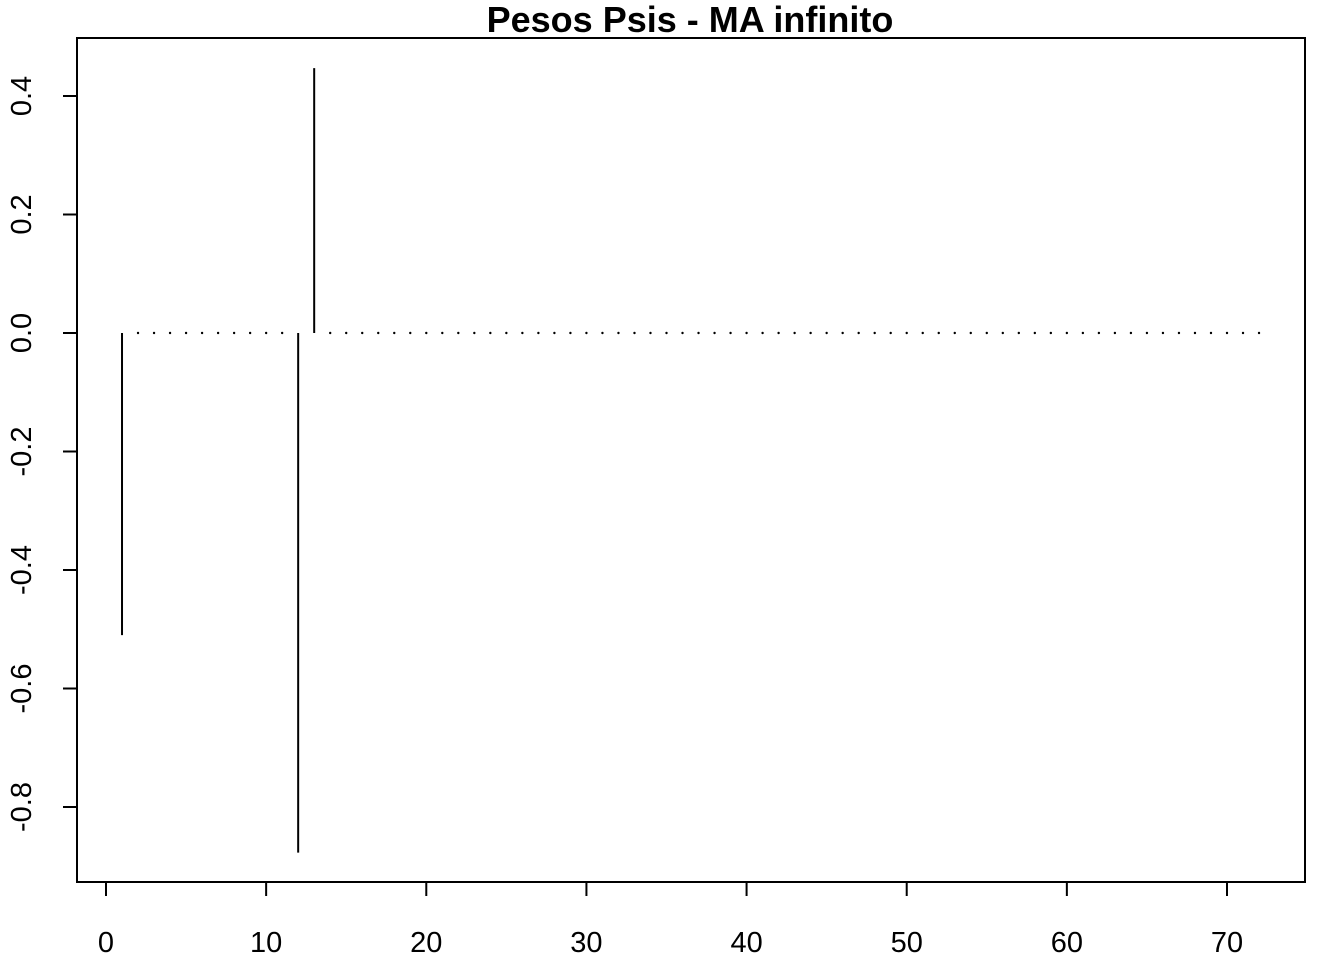 The height and width of the screenshot is (960, 1344). What do you see at coordinates (106, 943) in the screenshot?
I see `x-tick-label: 0` at bounding box center [106, 943].